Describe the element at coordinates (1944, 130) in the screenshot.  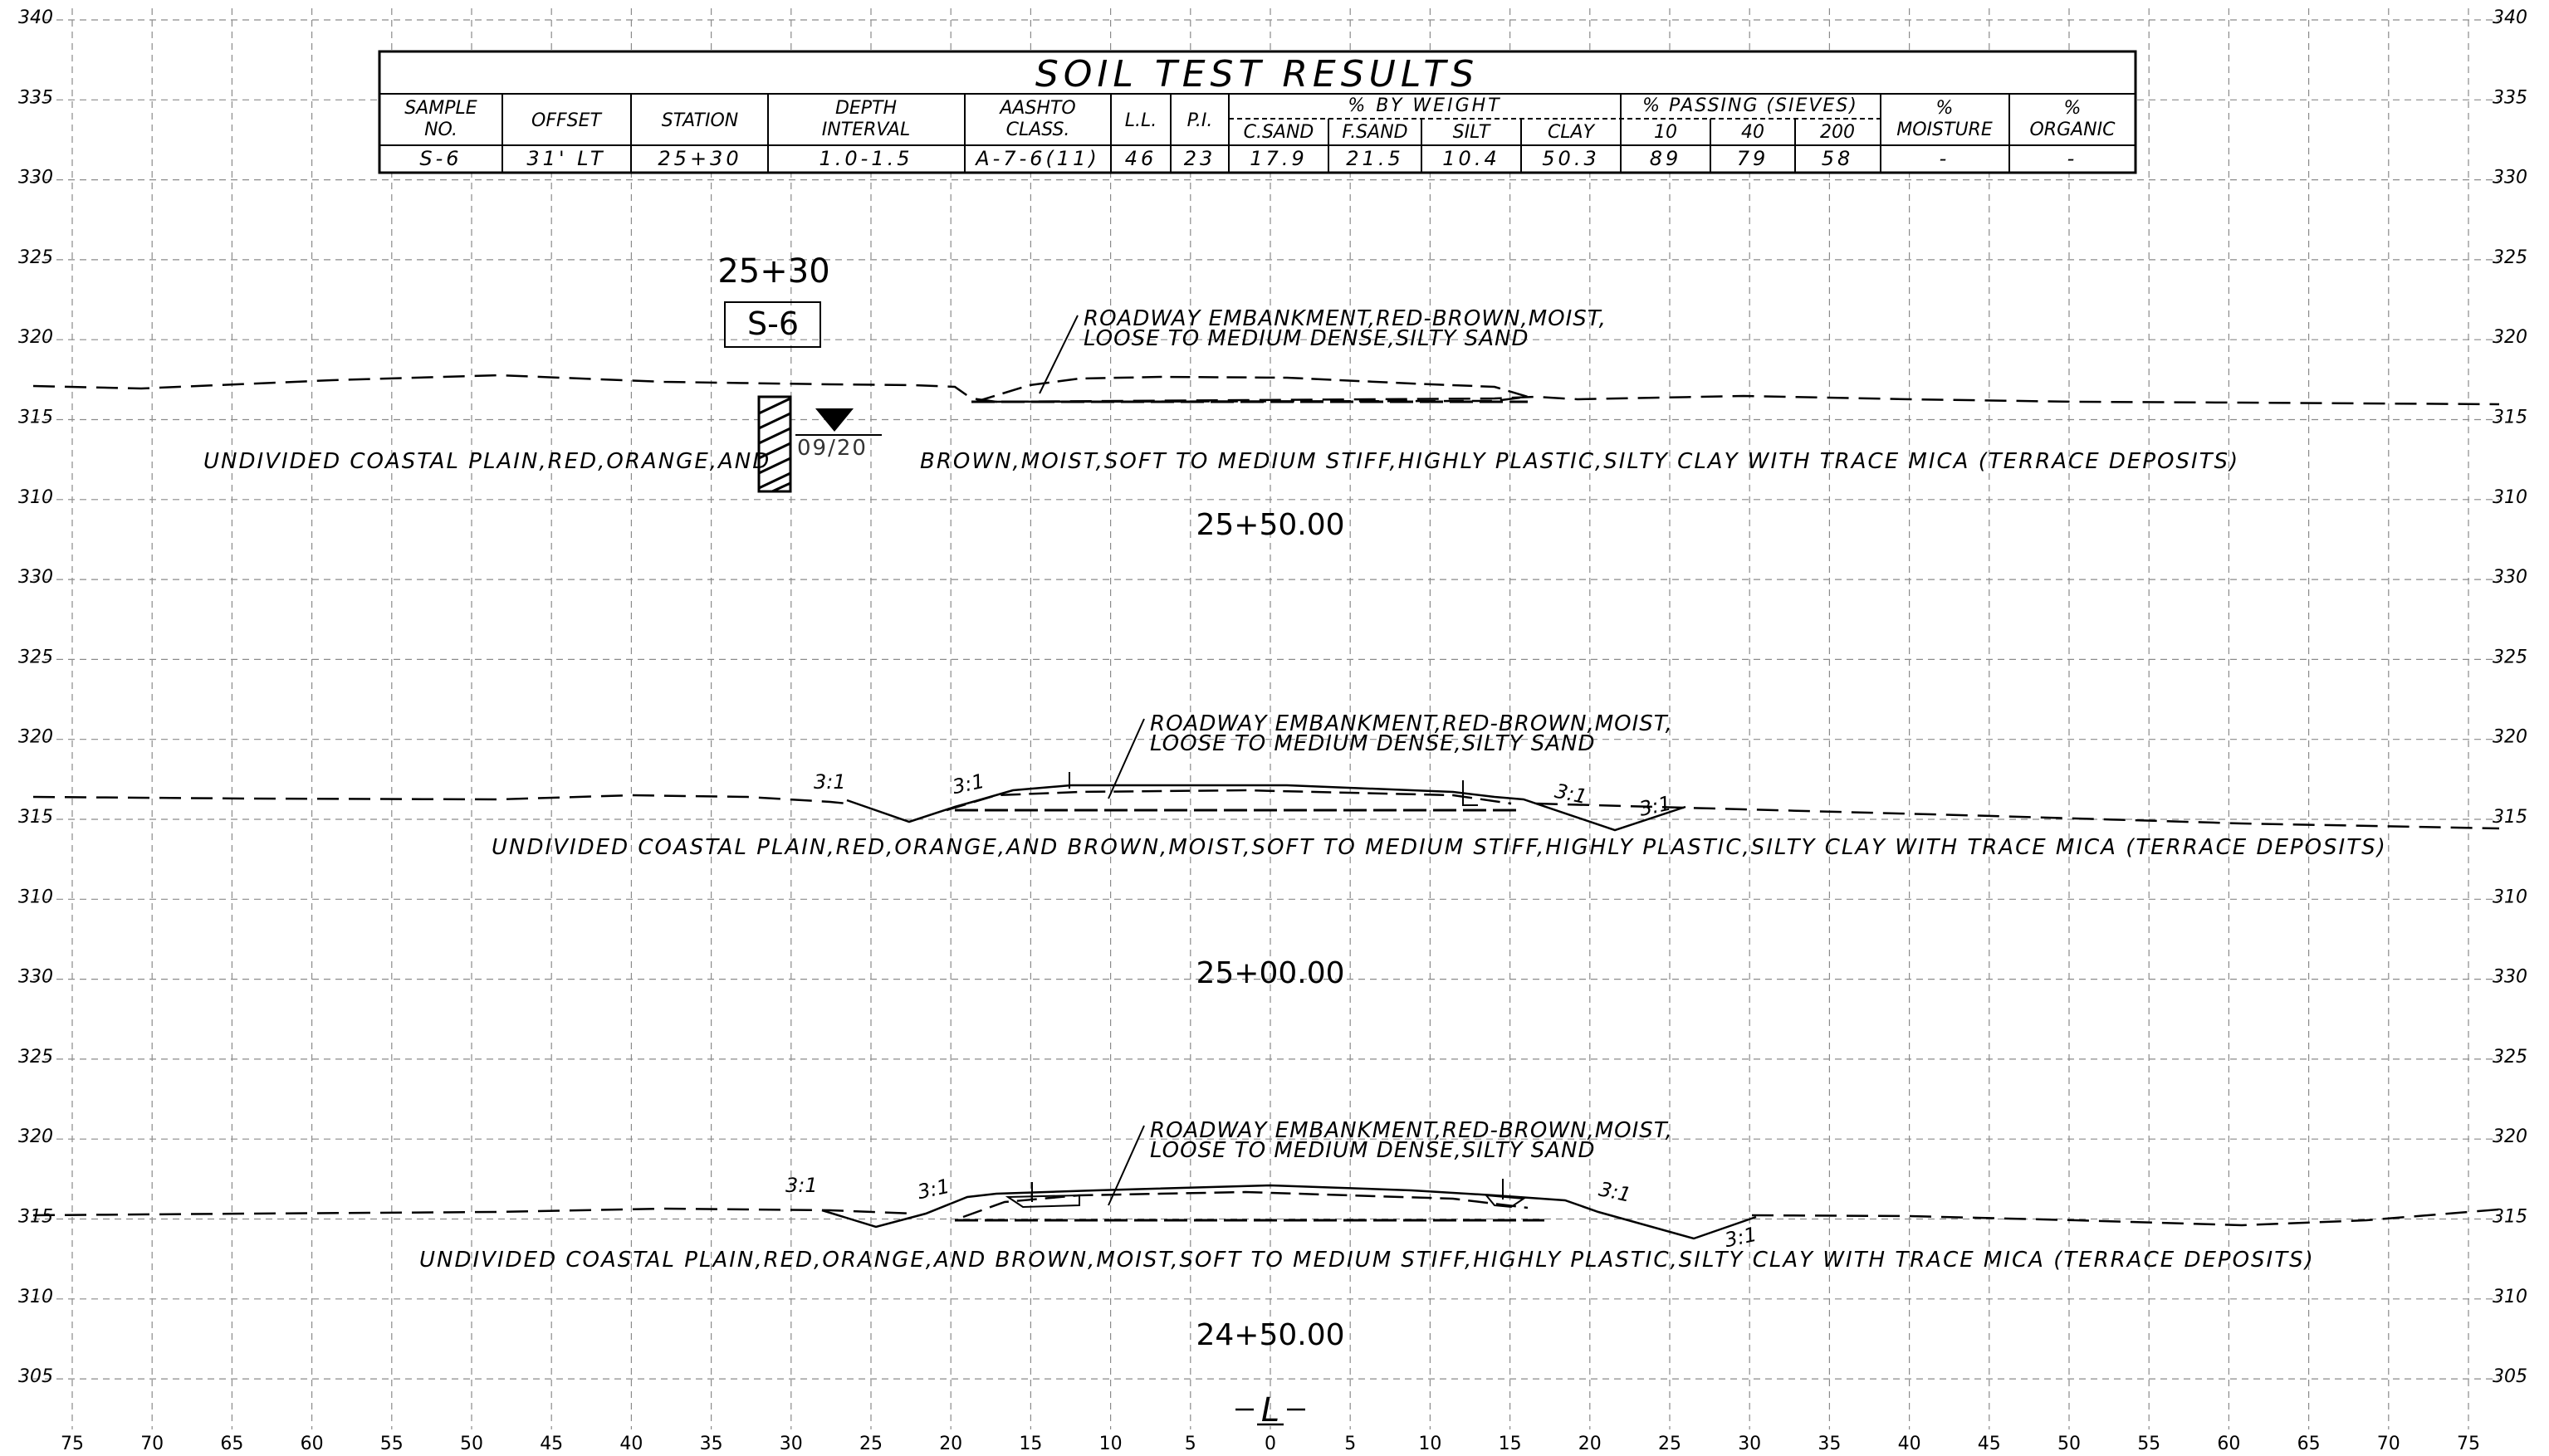
I see `header-moisture-2: MOISTURE` at that location.